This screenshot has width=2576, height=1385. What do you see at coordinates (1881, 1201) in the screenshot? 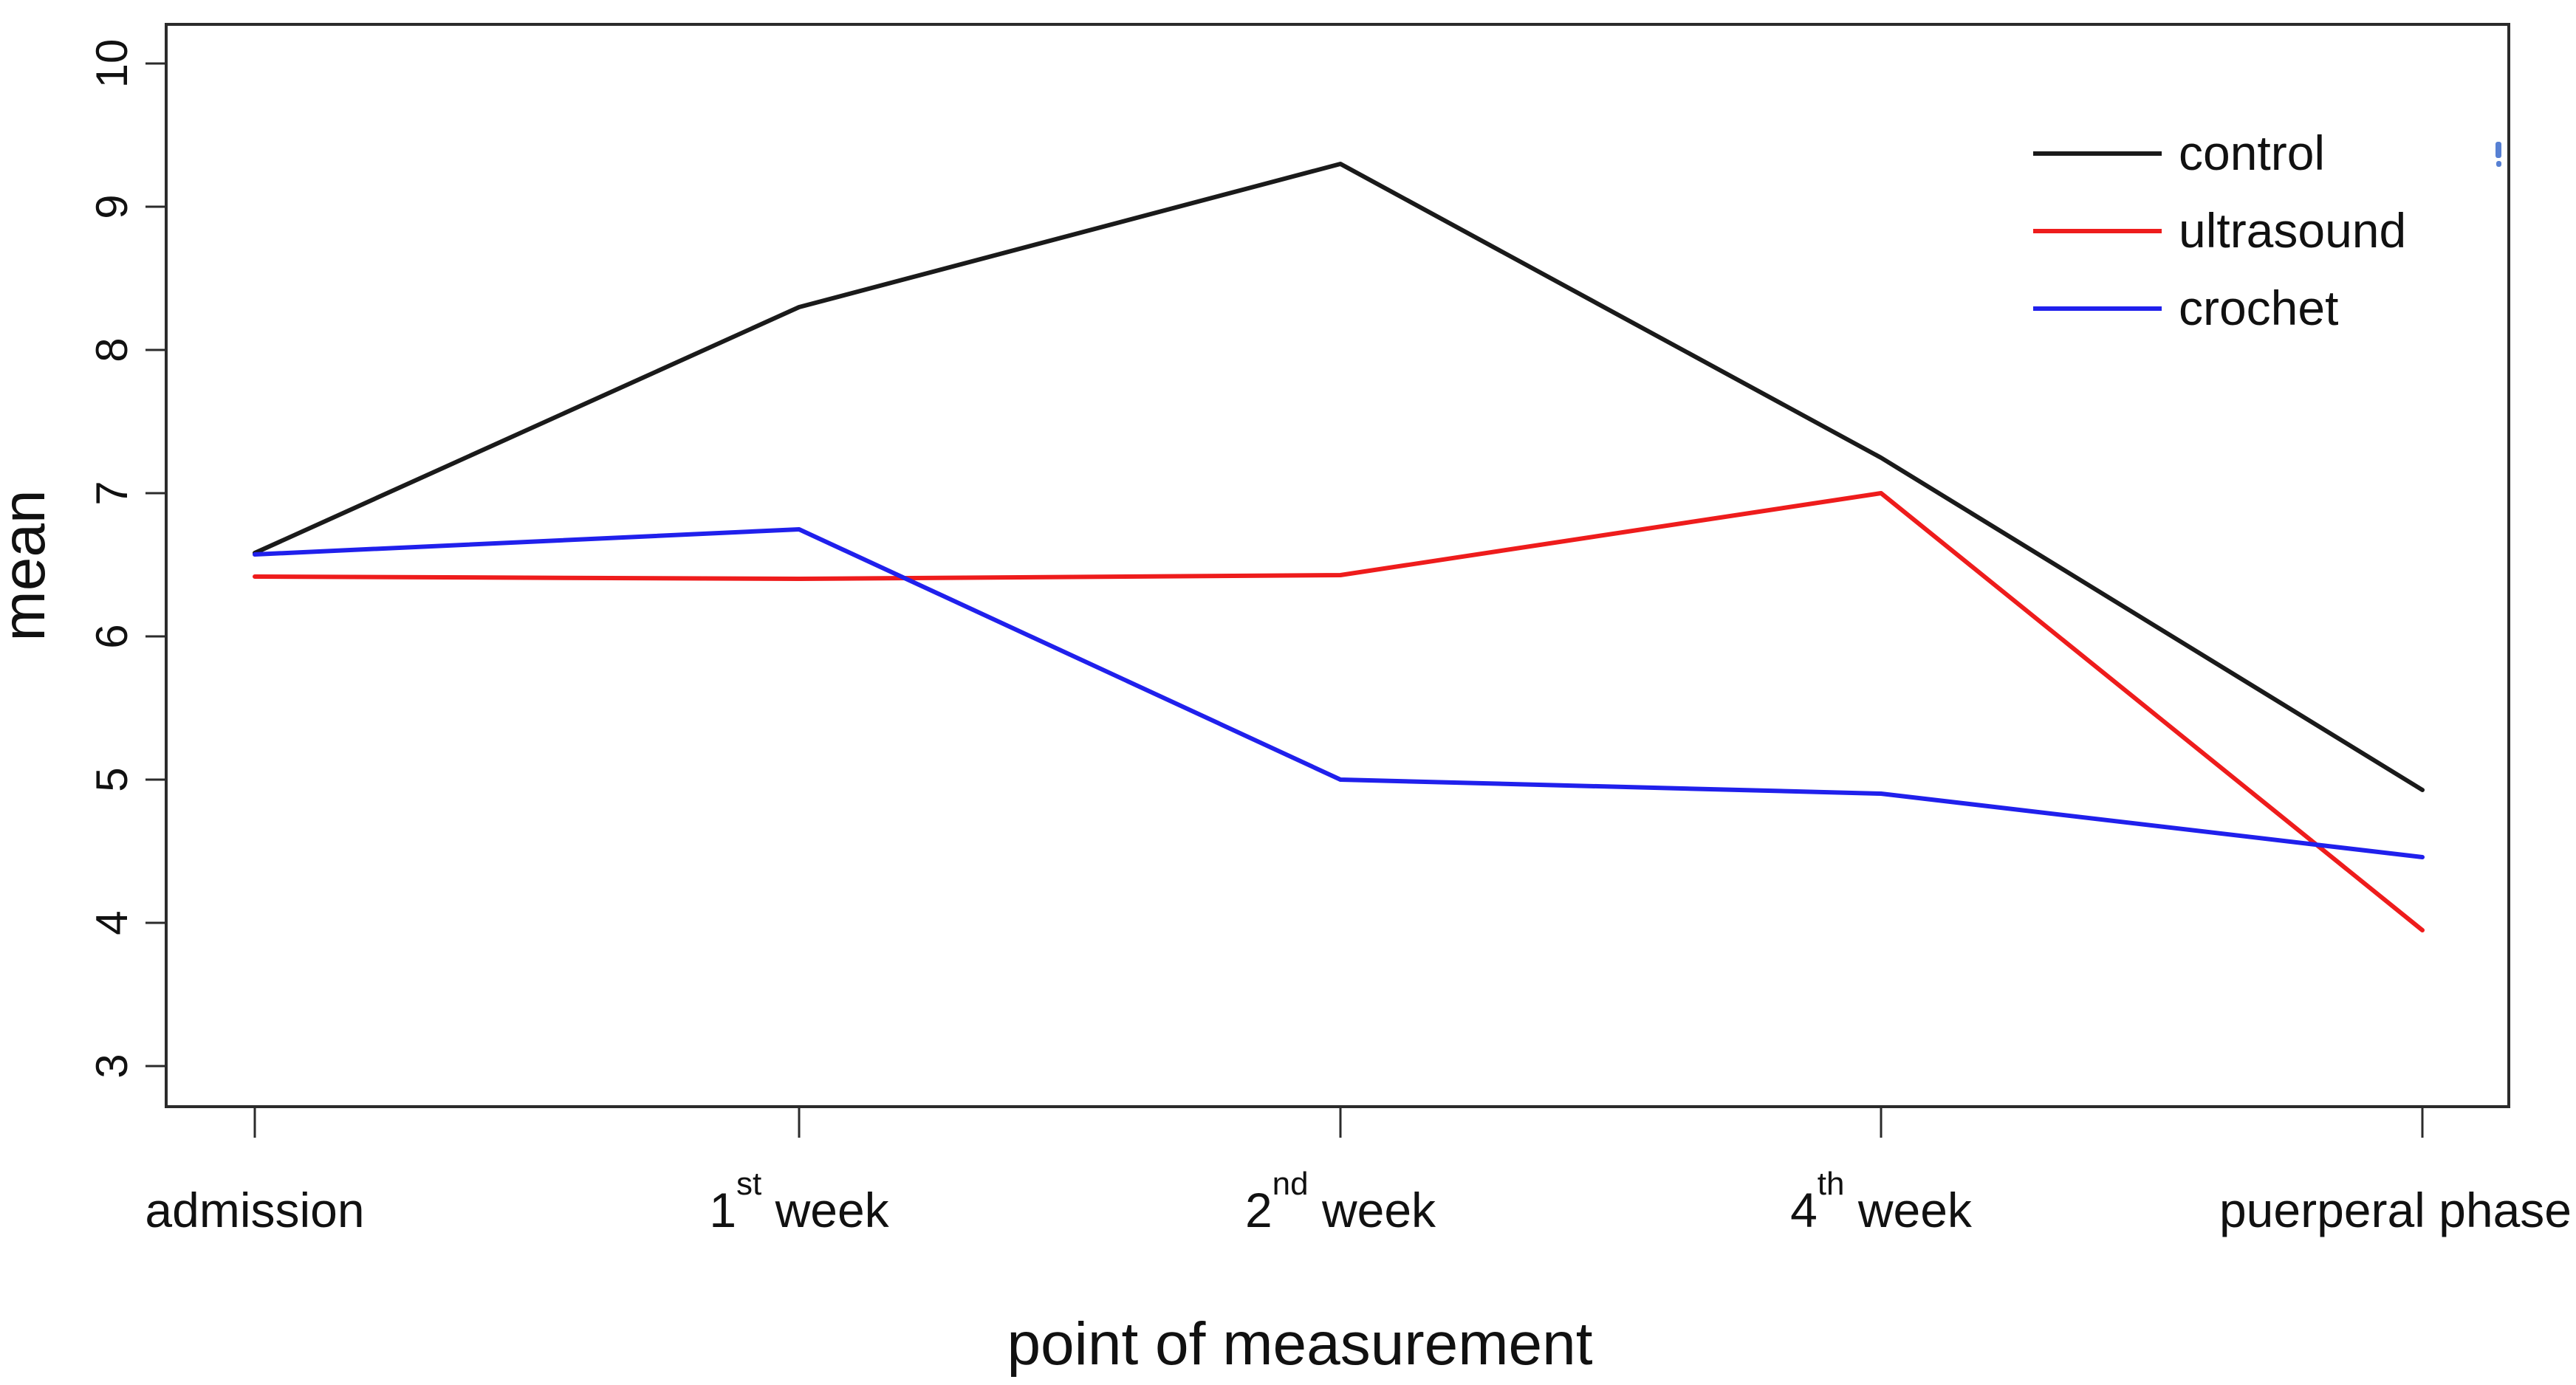
I see `x-tick-label: 4th week` at bounding box center [1881, 1201].